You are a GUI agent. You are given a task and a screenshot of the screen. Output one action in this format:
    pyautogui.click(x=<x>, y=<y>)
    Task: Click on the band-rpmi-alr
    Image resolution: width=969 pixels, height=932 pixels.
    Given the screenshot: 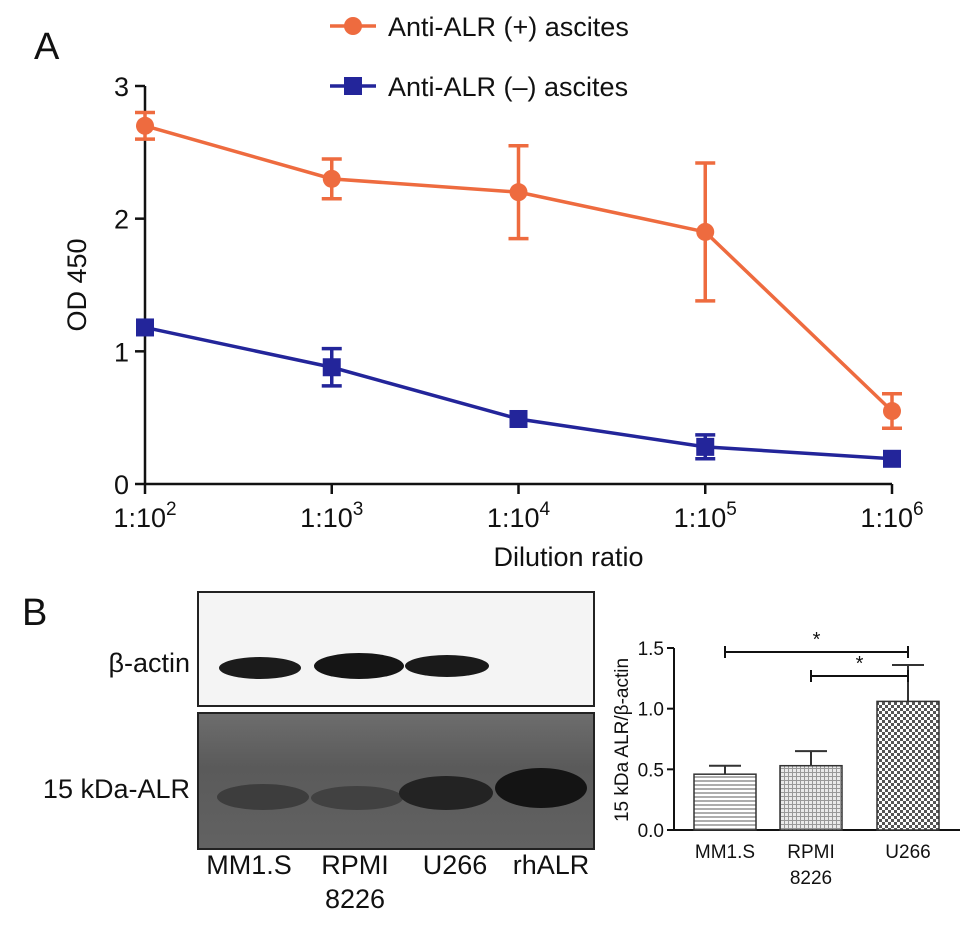 What is the action you would take?
    pyautogui.click(x=357, y=798)
    